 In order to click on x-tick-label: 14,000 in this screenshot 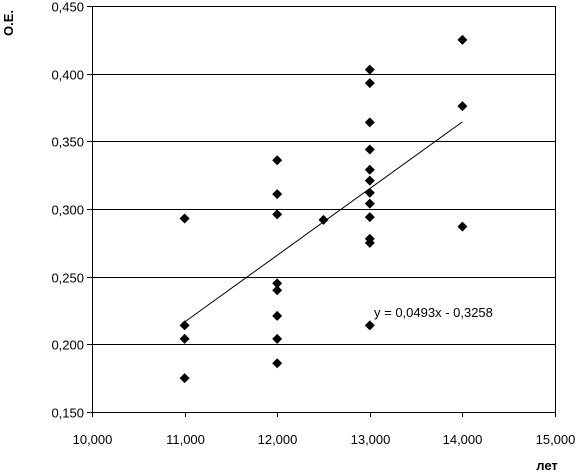, I will do `click(463, 439)`.